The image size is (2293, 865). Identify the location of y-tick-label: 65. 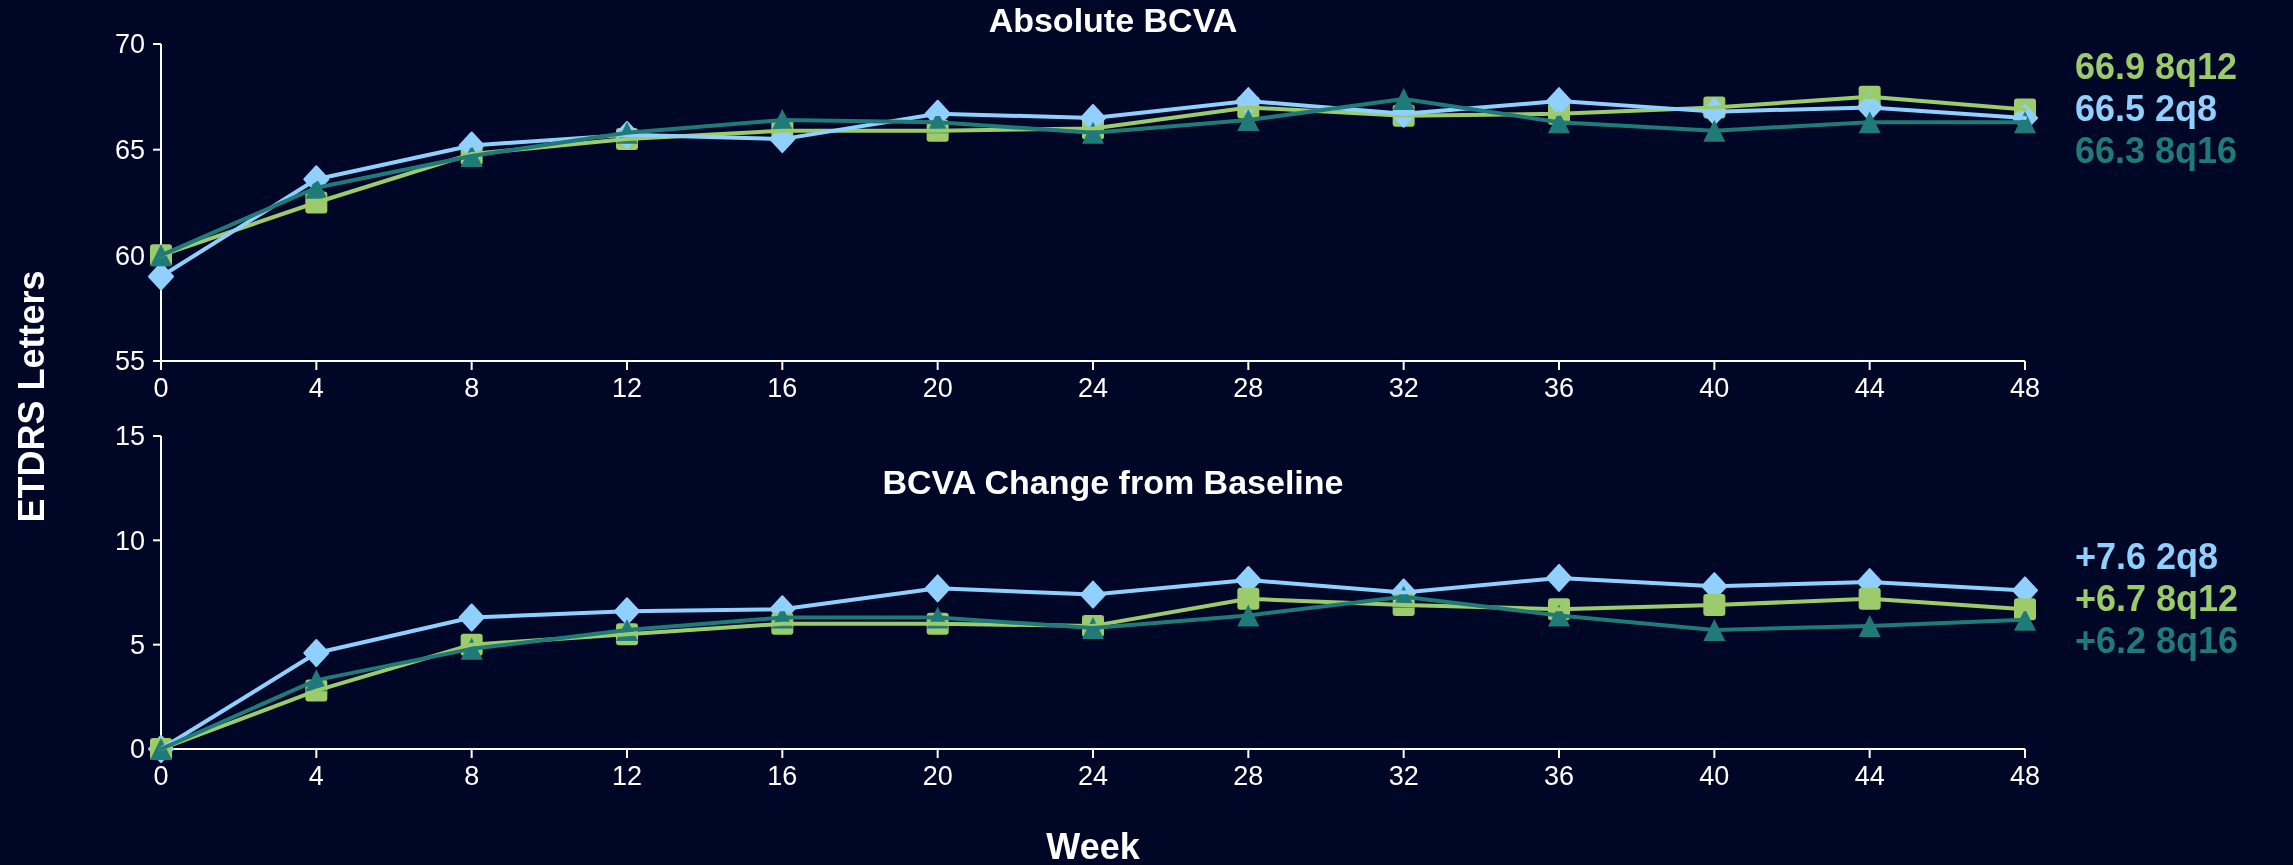
(129, 150).